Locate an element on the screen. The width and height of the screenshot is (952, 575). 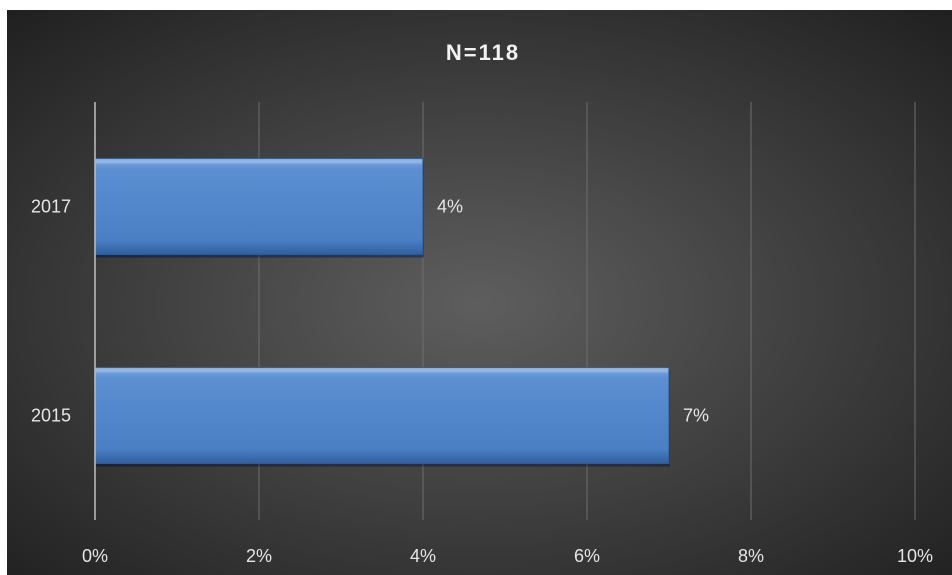
x-tick-label-2: 4% is located at coordinates (423, 556).